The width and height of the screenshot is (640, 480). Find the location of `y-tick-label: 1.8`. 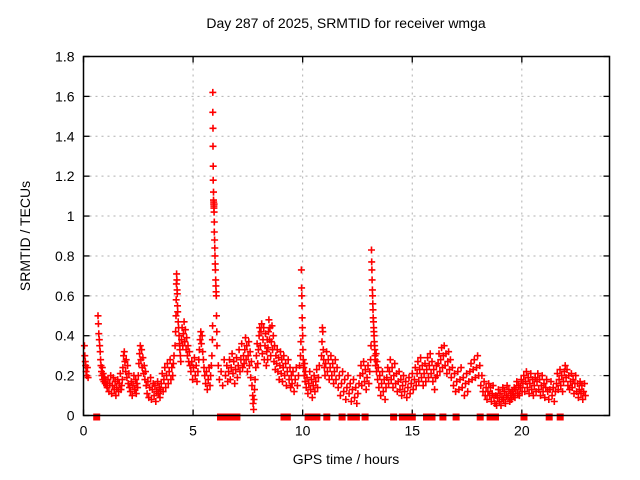

y-tick-label: 1.8 is located at coordinates (65, 57).